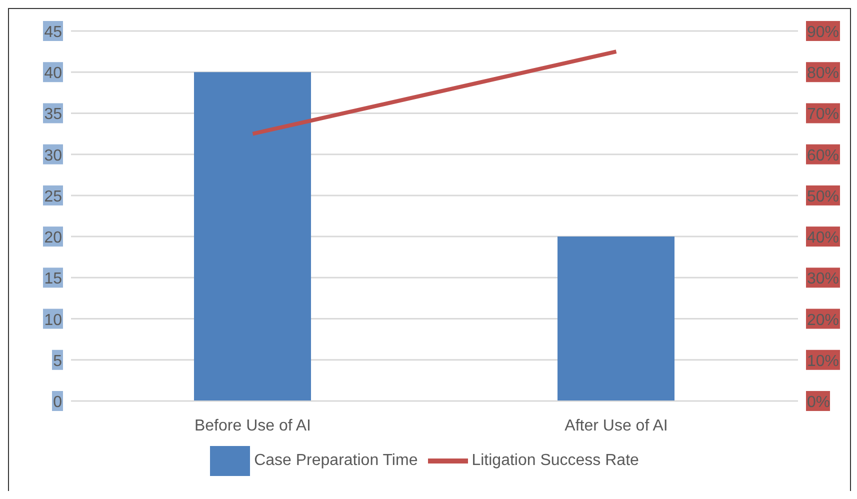  I want to click on y2-tick-label: 20%, so click(823, 320).